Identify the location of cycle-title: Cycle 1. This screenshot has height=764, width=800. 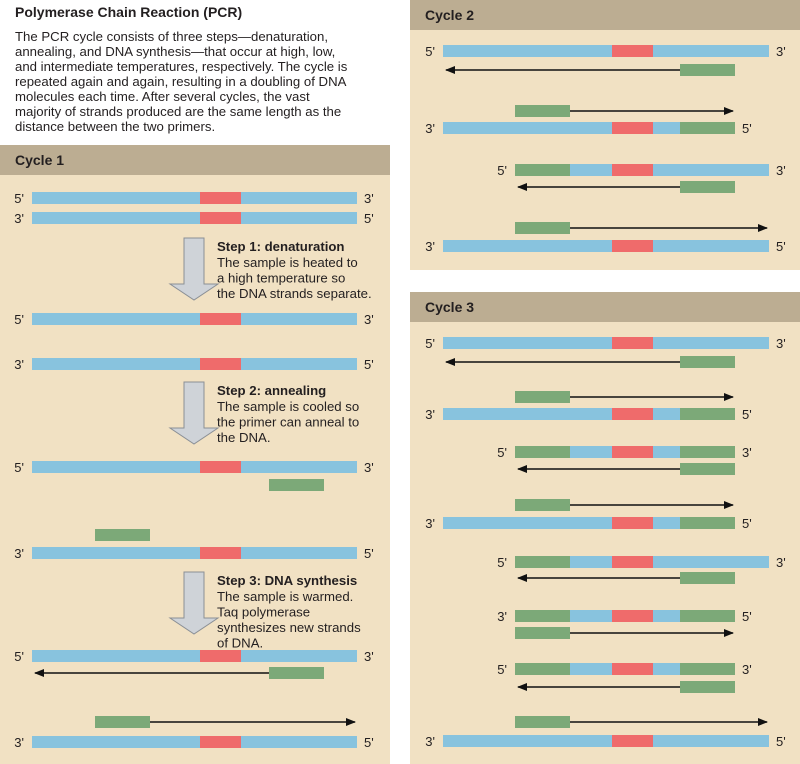
(39, 160).